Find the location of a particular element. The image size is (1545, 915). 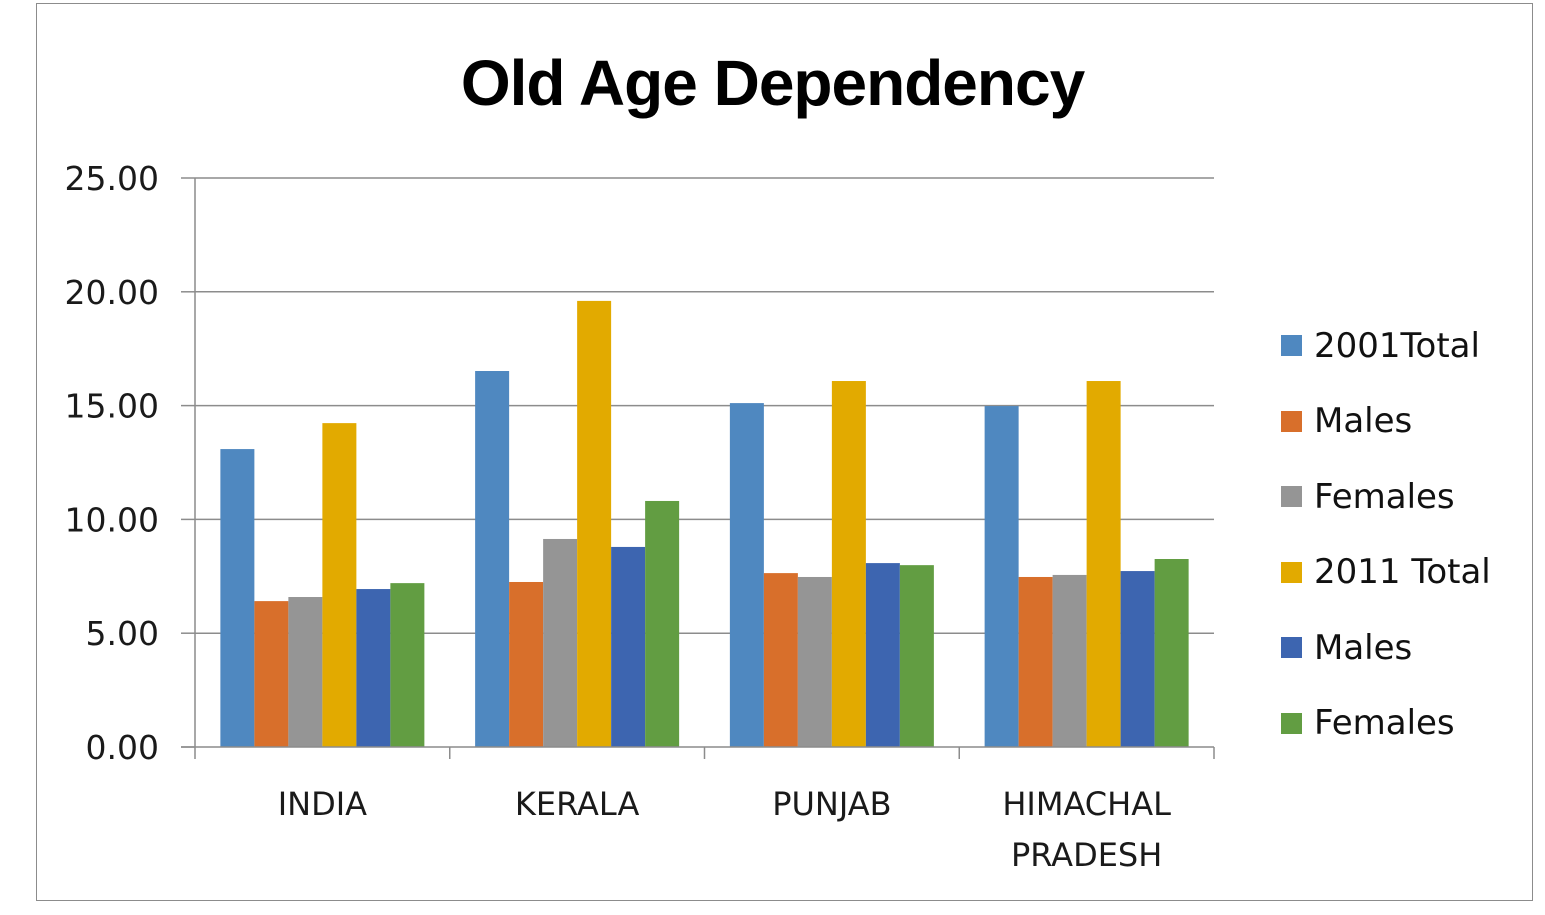

x-tick-label: INDIA is located at coordinates (322, 804).